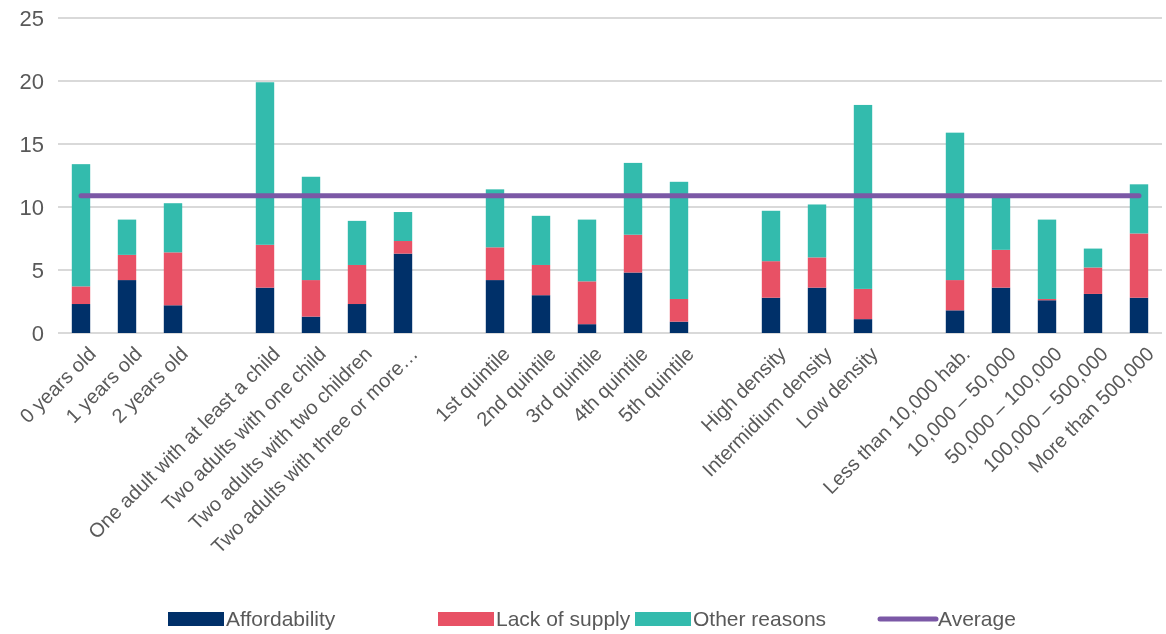 The height and width of the screenshot is (634, 1166). I want to click on legend-label: Other reasons, so click(760, 618).